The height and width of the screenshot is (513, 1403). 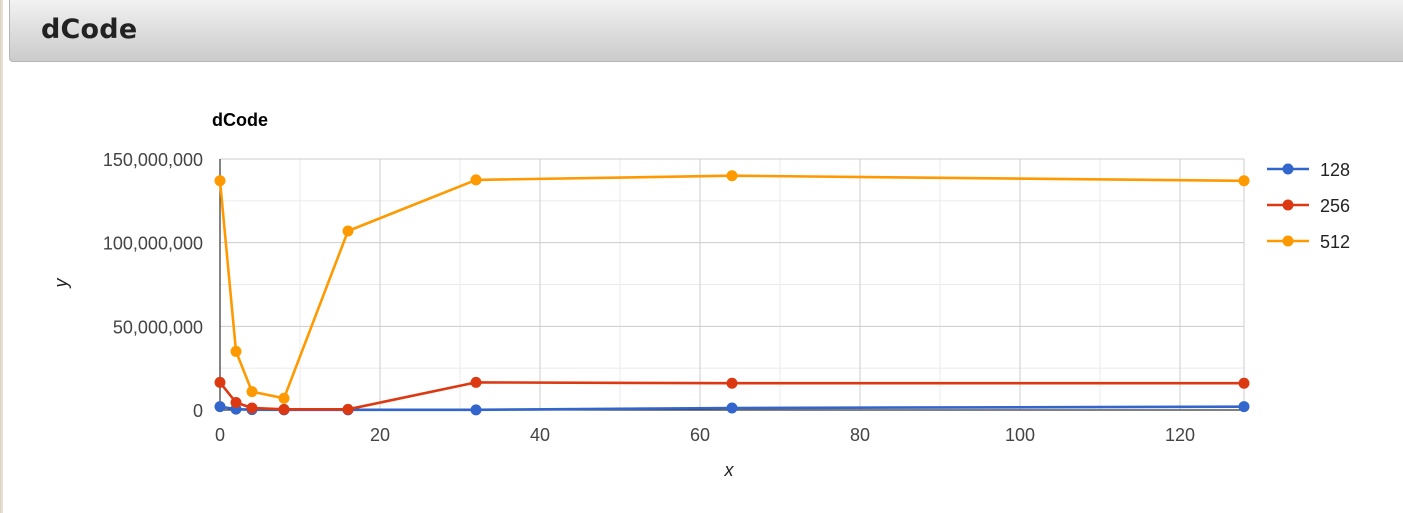 I want to click on x-tick-label: 40, so click(x=540, y=435).